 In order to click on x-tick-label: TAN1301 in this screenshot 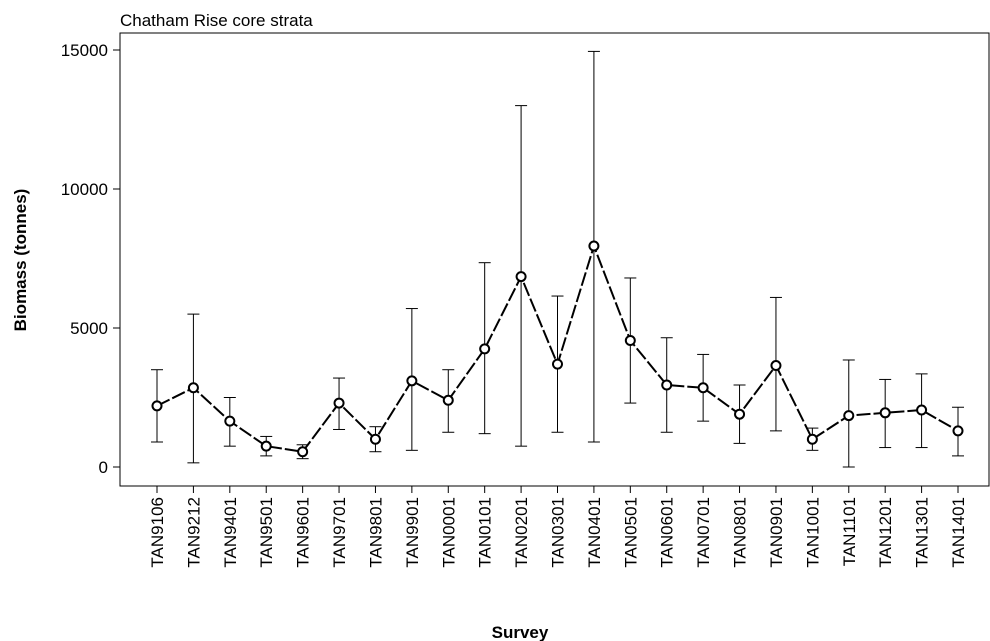, I will do `click(922, 532)`.